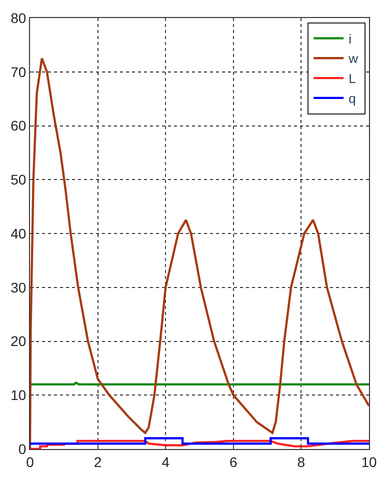 The height and width of the screenshot is (480, 387). What do you see at coordinates (18, 395) in the screenshot?
I see `y-tick-label: 10` at bounding box center [18, 395].